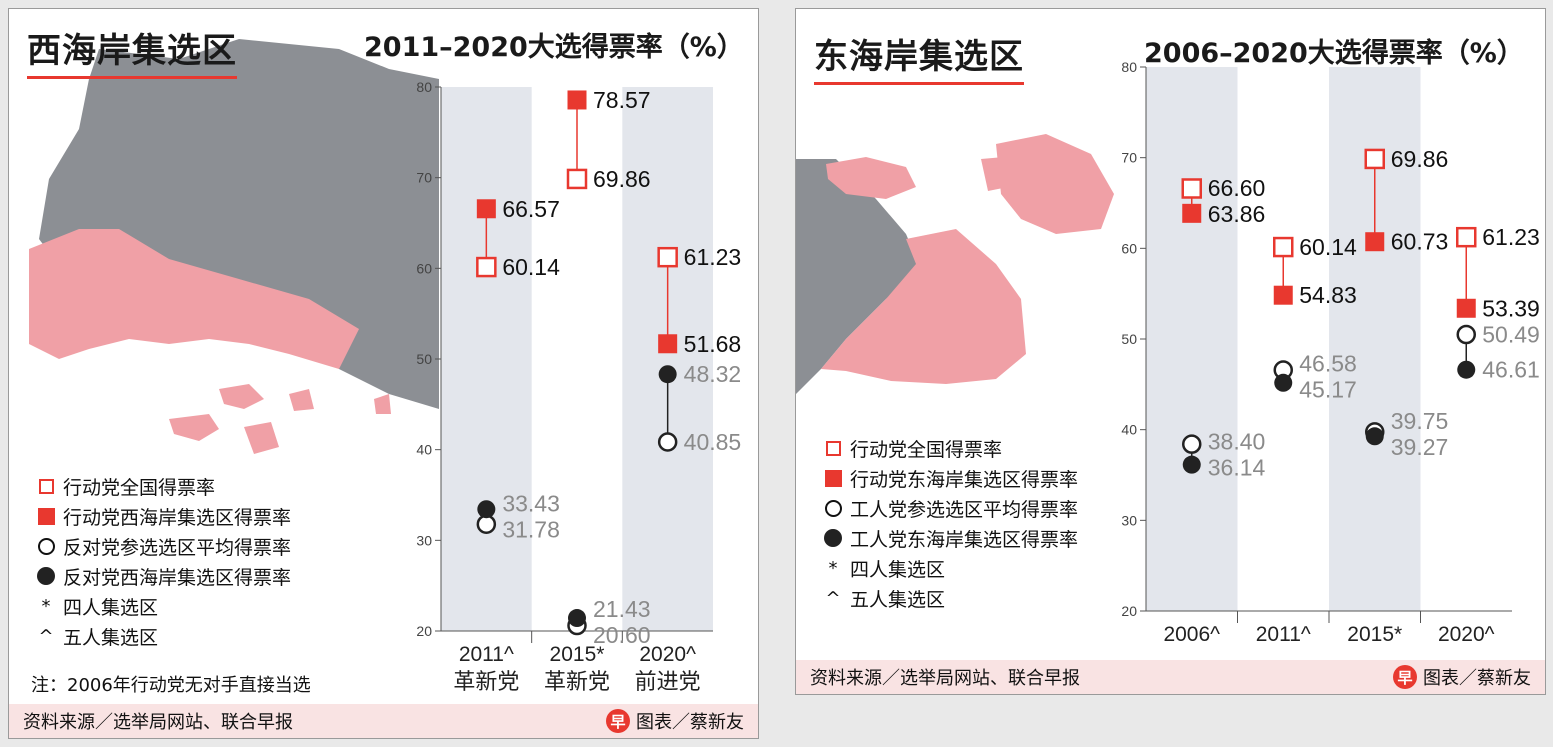 This screenshot has width=1553, height=747. Describe the element at coordinates (919, 57) in the screenshot. I see `region-title: 东海岸集选区` at that location.